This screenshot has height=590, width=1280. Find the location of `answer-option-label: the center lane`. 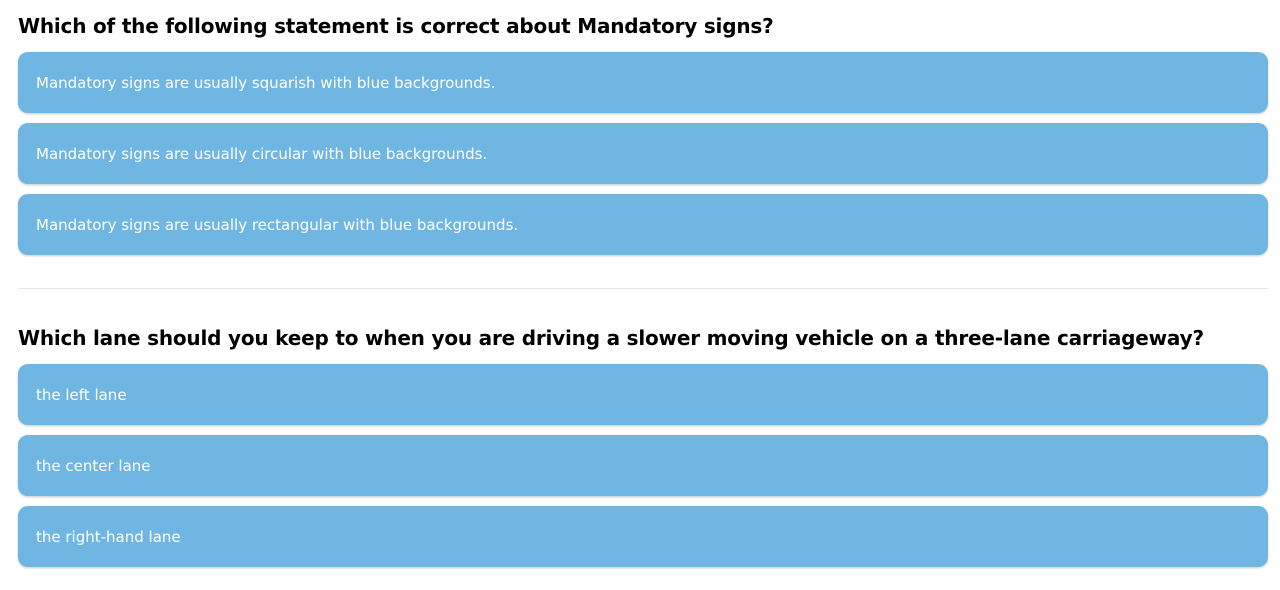

answer-option-label: the center lane is located at coordinates (93, 465).